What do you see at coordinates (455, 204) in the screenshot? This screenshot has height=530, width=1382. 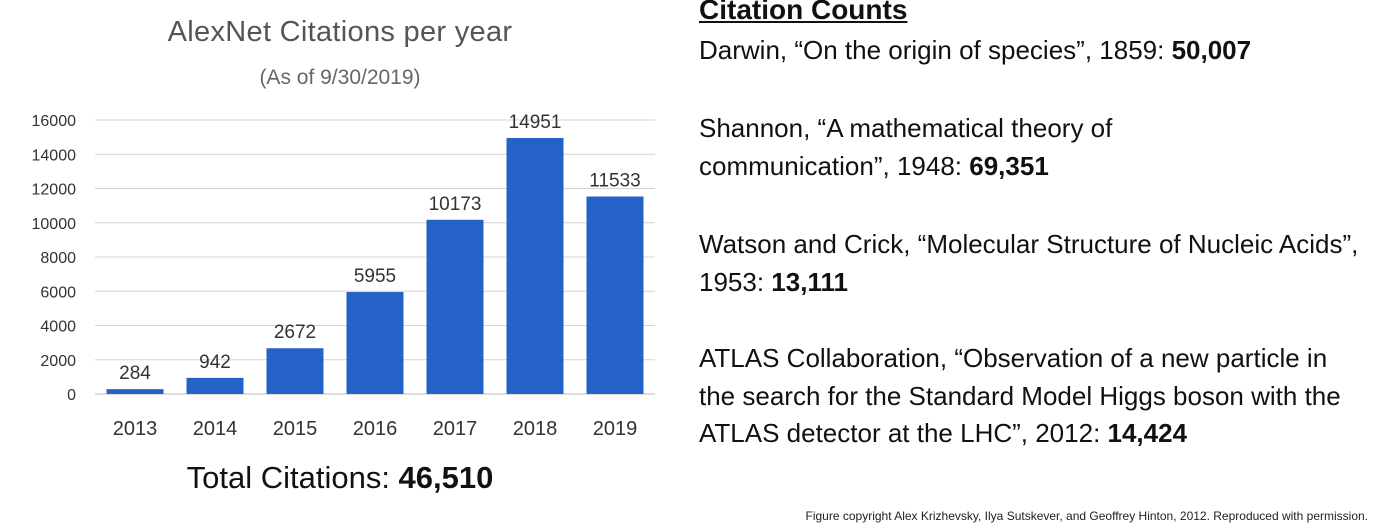 I see `data-label: 10173` at bounding box center [455, 204].